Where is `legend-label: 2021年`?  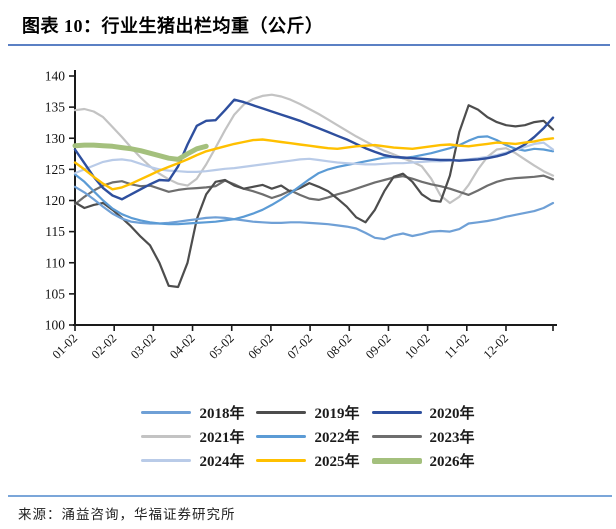 legend-label: 2021年 is located at coordinates (222, 438).